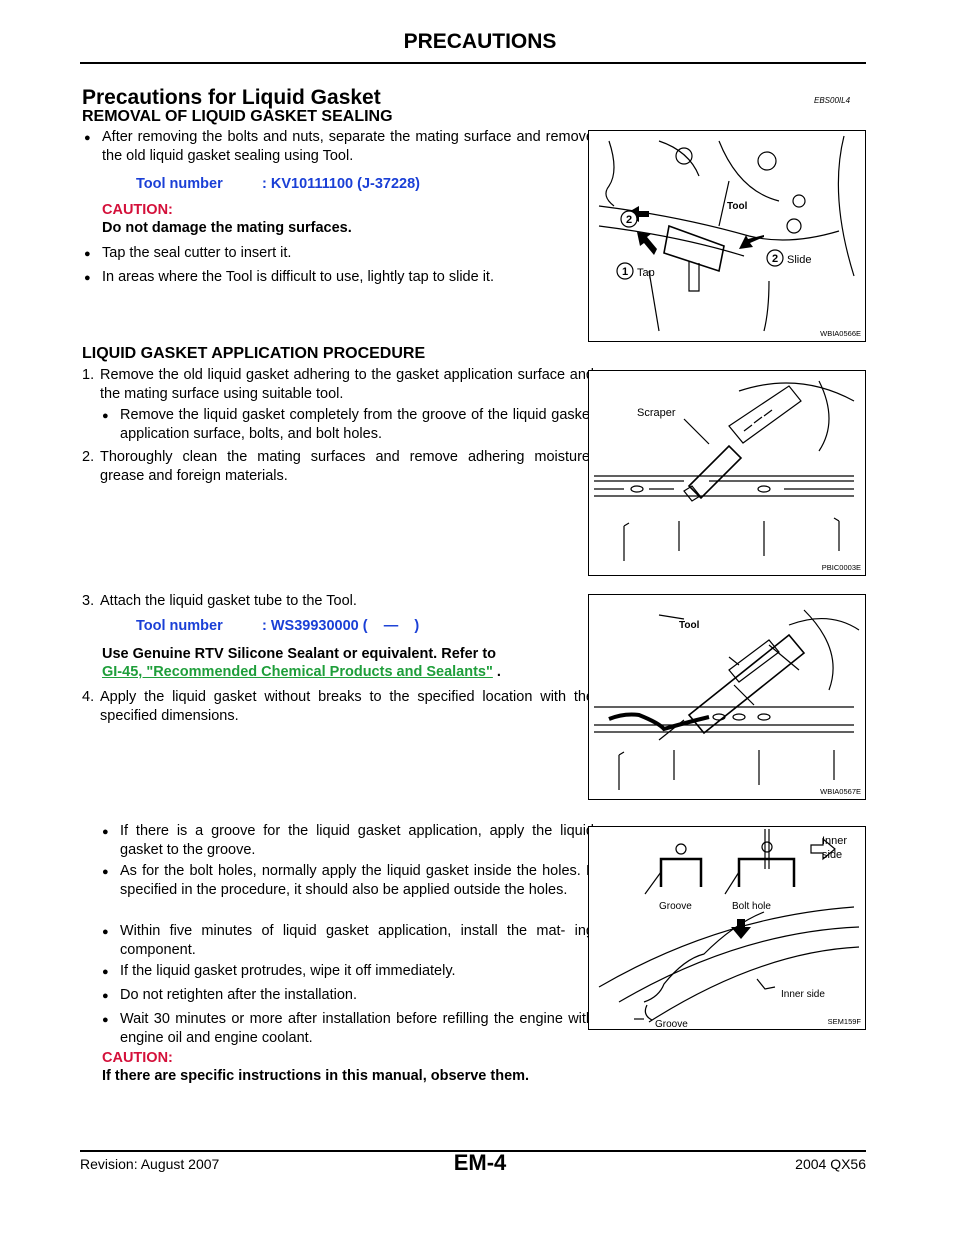 The image size is (960, 1242). Describe the element at coordinates (496, 672) in the screenshot. I see `reference-link-after: .` at that location.